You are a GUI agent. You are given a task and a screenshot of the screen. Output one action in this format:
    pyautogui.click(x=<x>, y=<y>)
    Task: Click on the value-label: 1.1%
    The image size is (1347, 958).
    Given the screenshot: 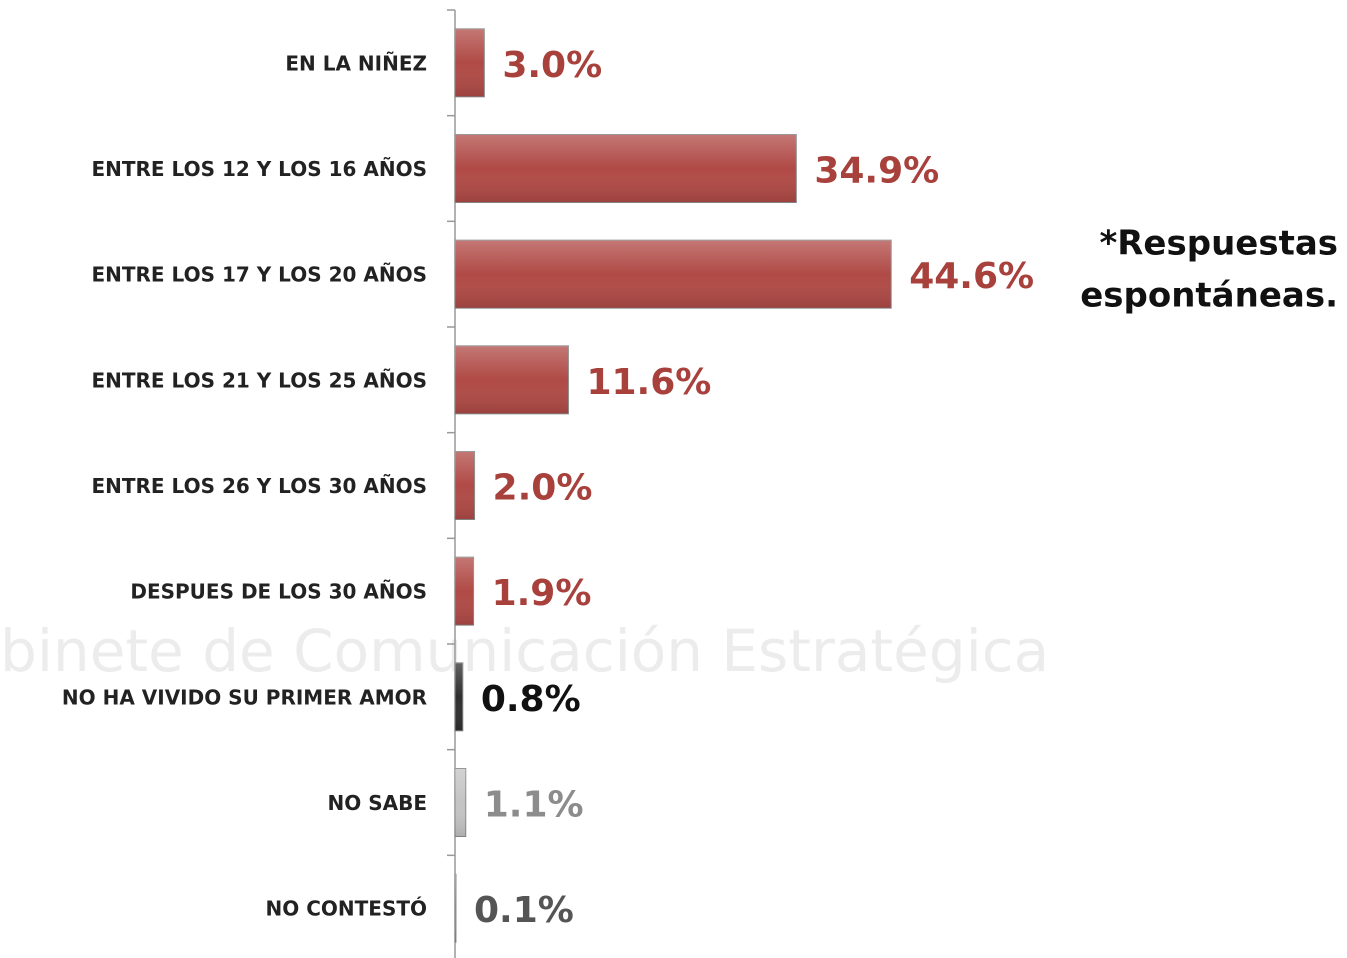 What is the action you would take?
    pyautogui.click(x=534, y=805)
    